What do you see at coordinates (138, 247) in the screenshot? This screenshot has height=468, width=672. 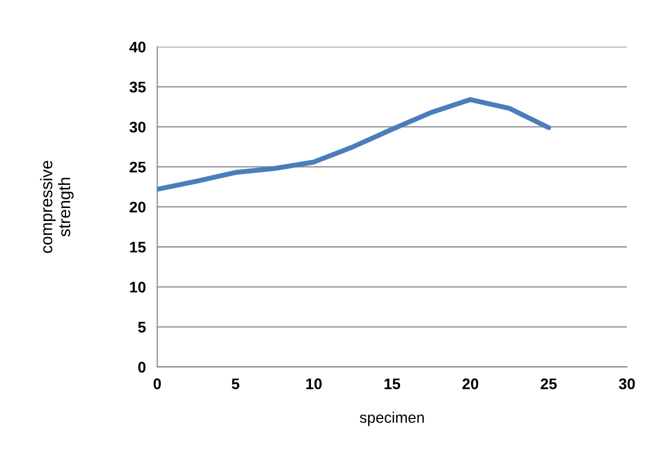 I see `y-tick-label: 15` at bounding box center [138, 247].